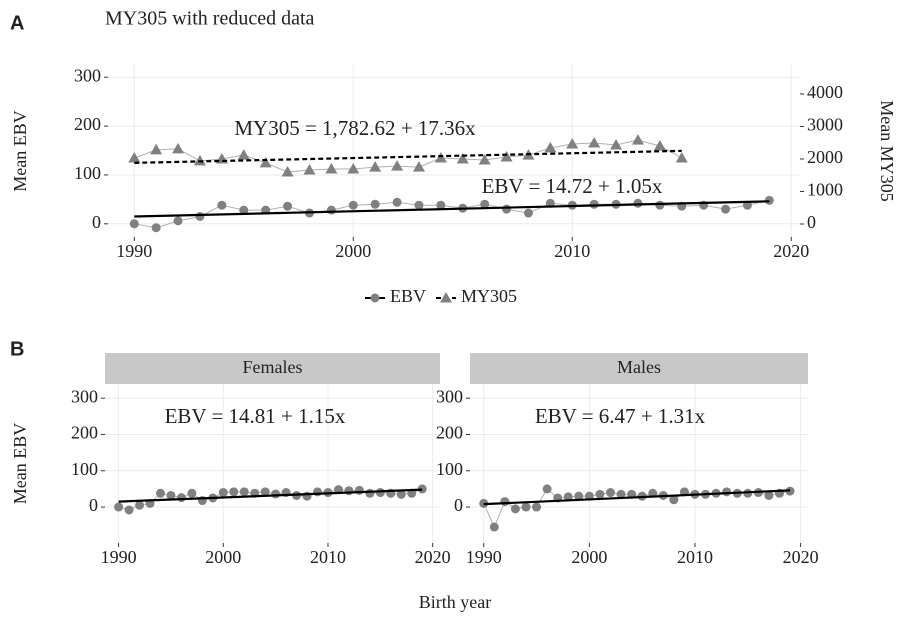  Describe the element at coordinates (446, 297) in the screenshot. I see `legend-marker` at that location.